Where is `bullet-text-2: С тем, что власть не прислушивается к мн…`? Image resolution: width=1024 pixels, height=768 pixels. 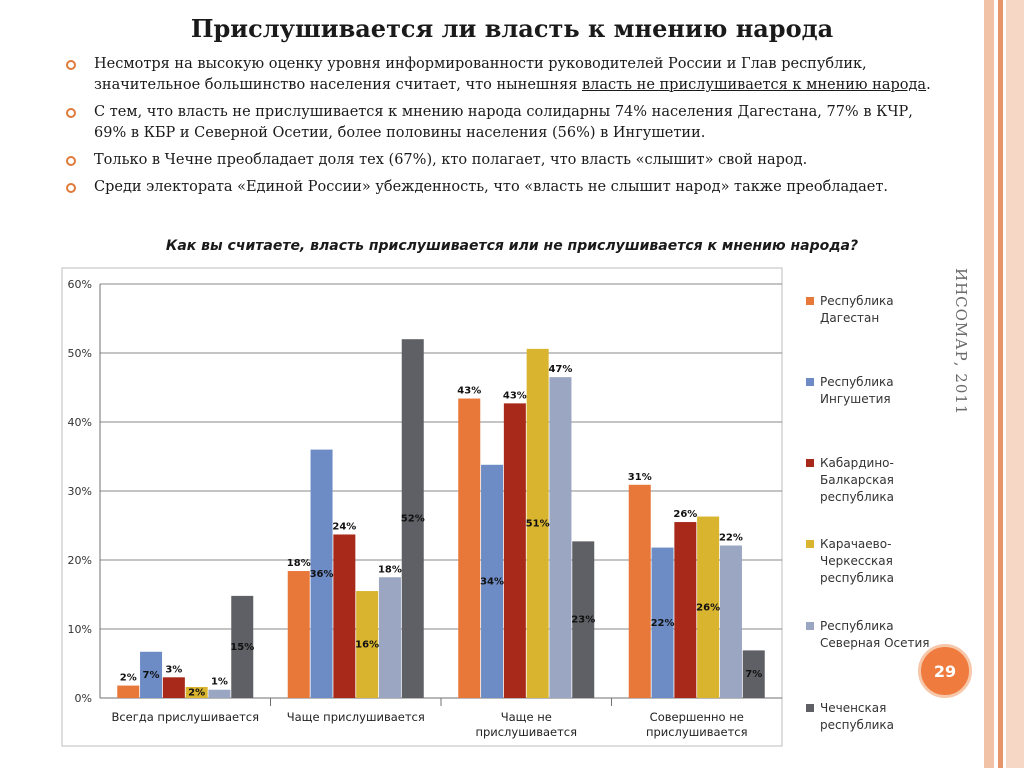 bullet-text-2: С тем, что власть не прислушивается к мн… is located at coordinates (503, 122).